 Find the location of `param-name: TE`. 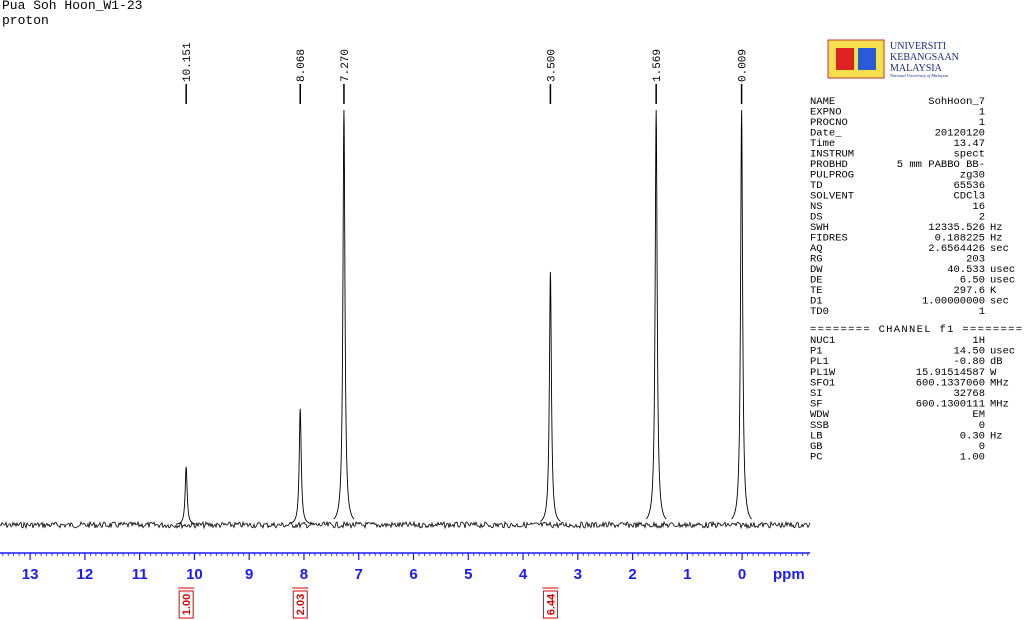

param-name: TE is located at coordinates (816, 291).